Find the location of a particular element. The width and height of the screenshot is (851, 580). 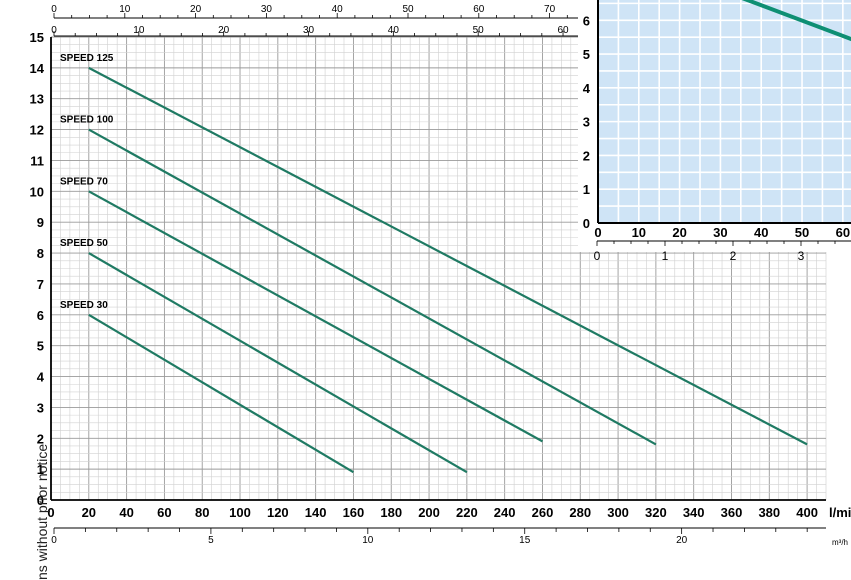

x-tick-label: 100 is located at coordinates (240, 512).